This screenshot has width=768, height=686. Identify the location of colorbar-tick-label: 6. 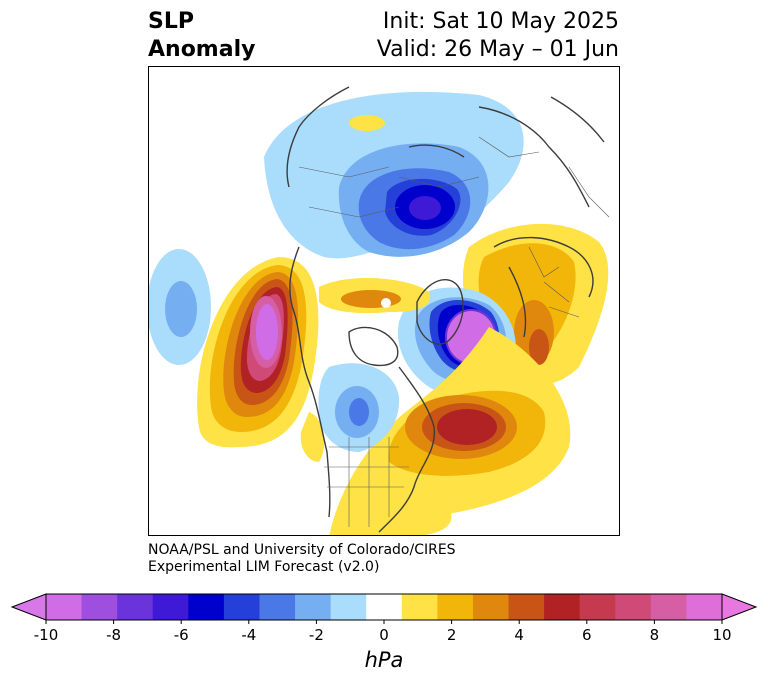
(587, 635).